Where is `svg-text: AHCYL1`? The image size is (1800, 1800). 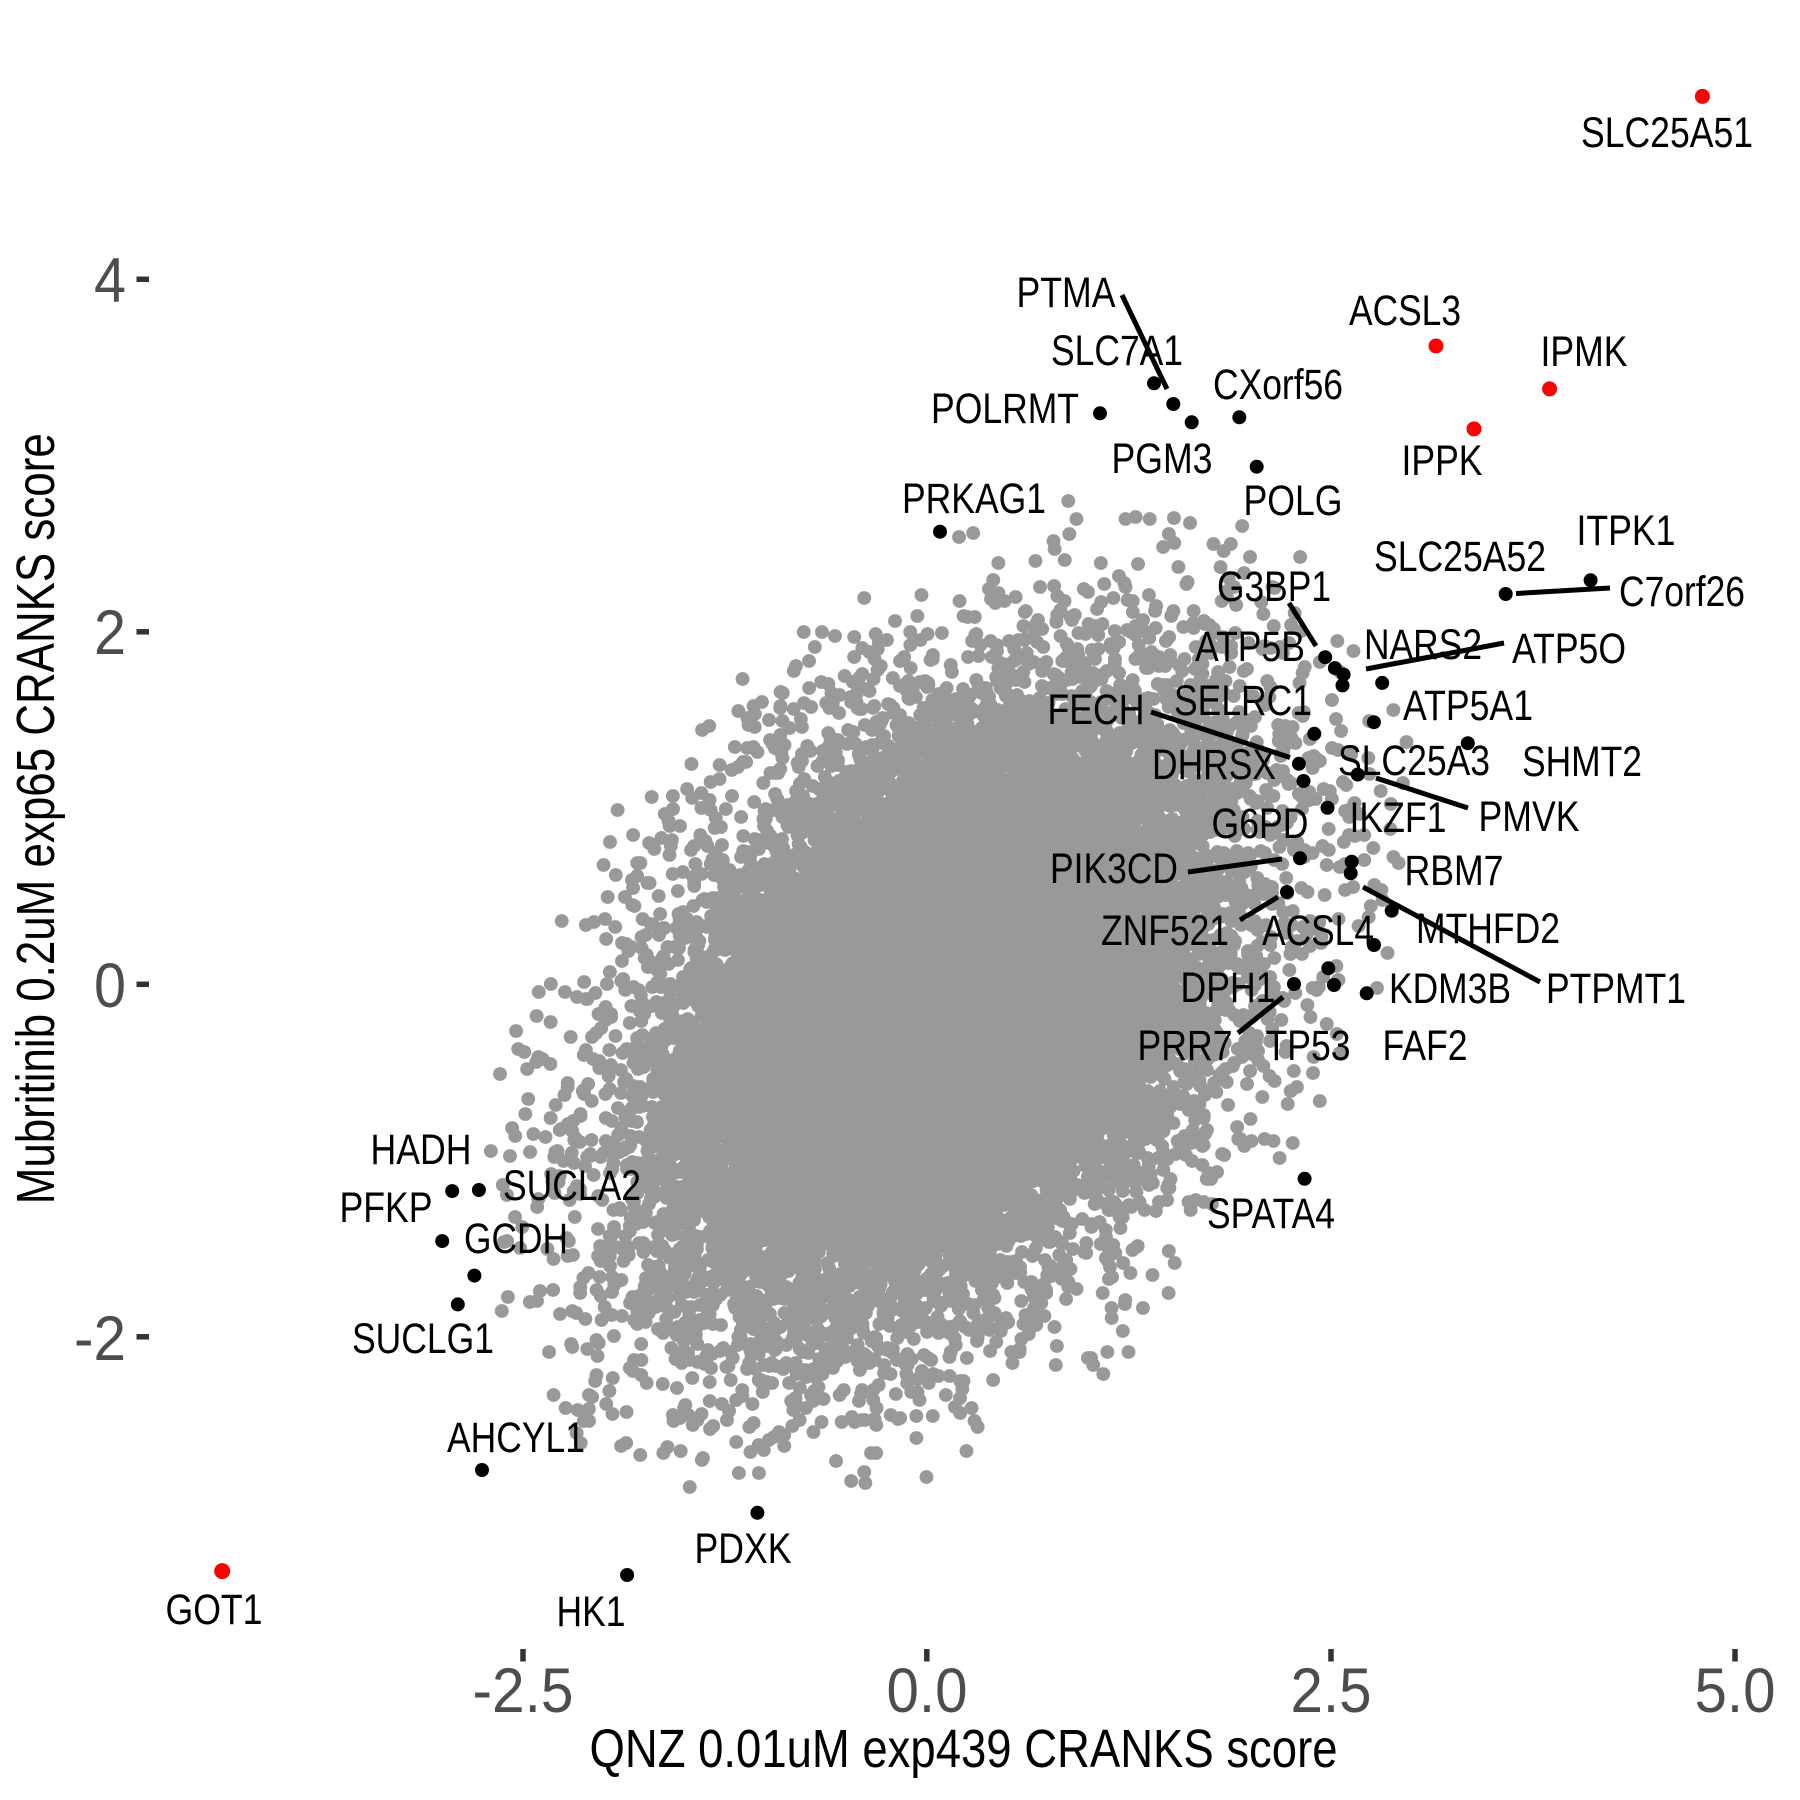 svg-text: AHCYL1 is located at coordinates (516, 1438).